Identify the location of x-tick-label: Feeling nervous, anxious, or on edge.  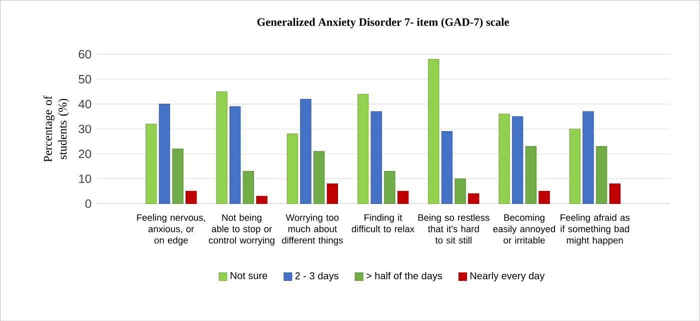
(171, 230).